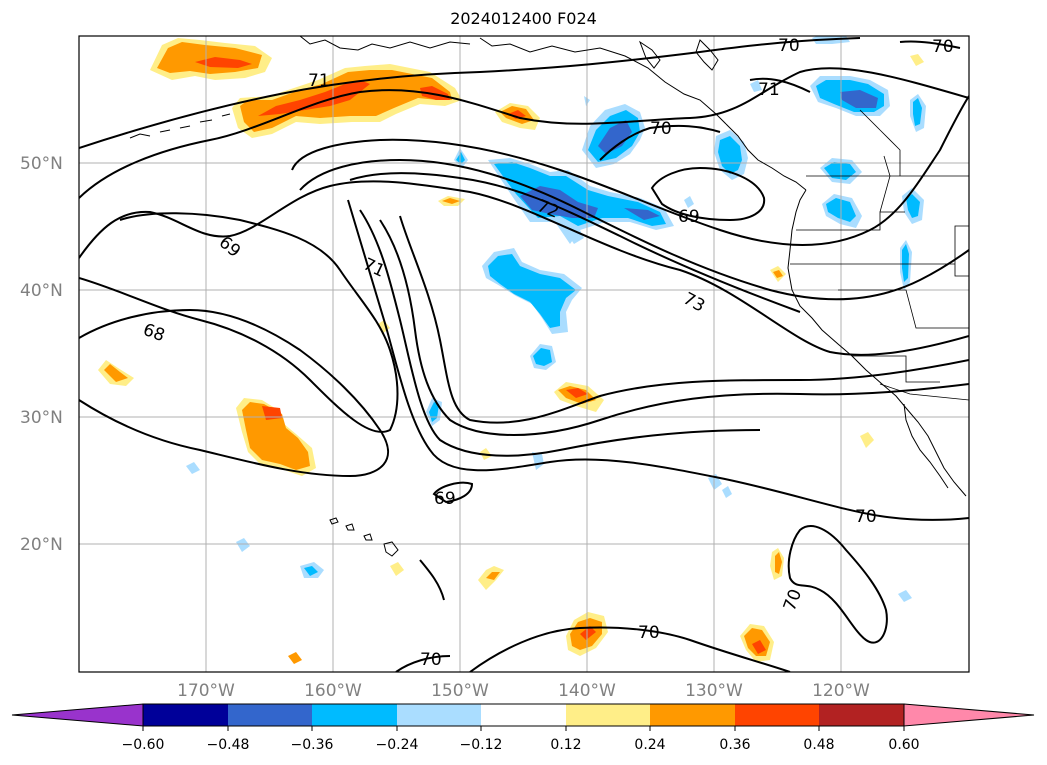 This screenshot has width=1047, height=765. What do you see at coordinates (903, 745) in the screenshot?
I see `colorbar-tick-label: 0.60` at bounding box center [903, 745].